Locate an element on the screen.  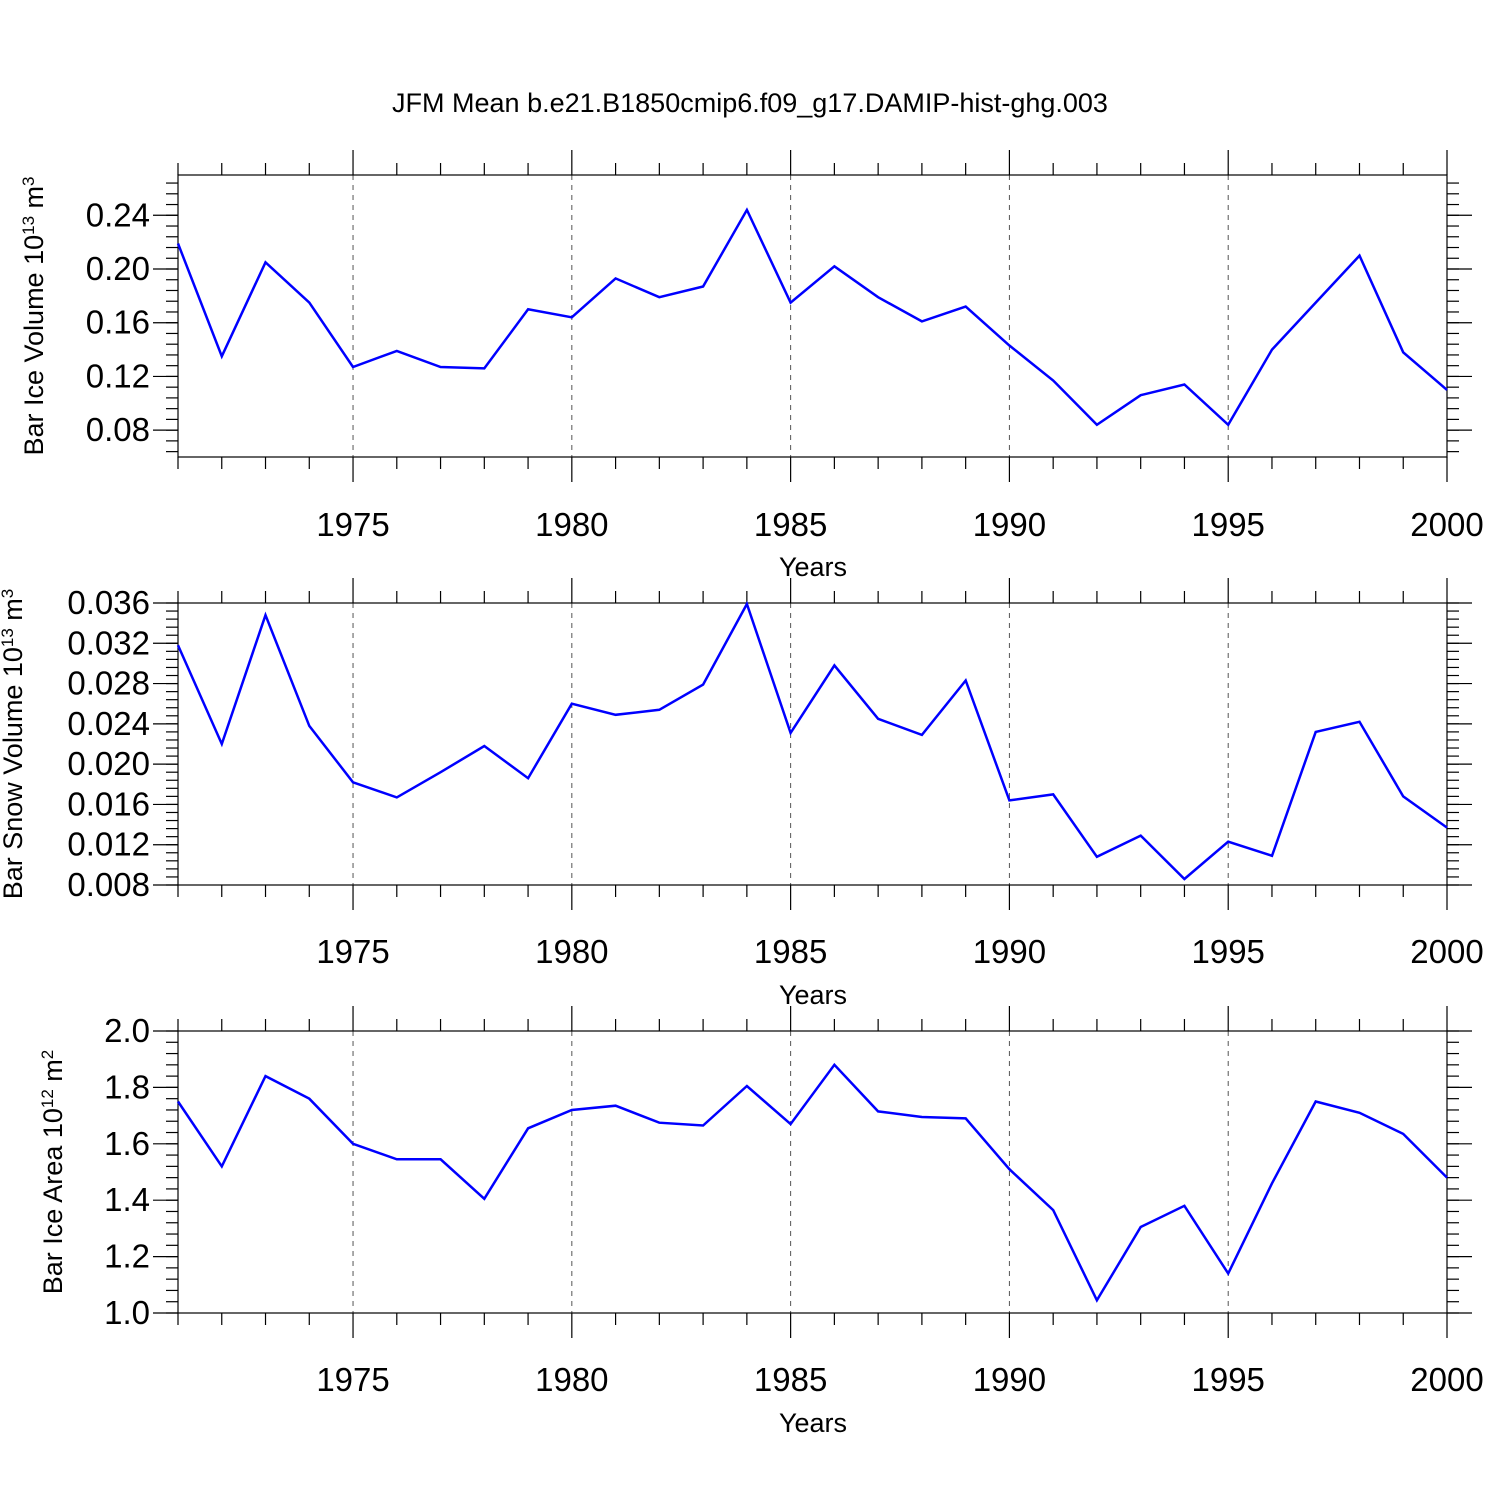
y-tick-label: 0.20 is located at coordinates (118, 268).